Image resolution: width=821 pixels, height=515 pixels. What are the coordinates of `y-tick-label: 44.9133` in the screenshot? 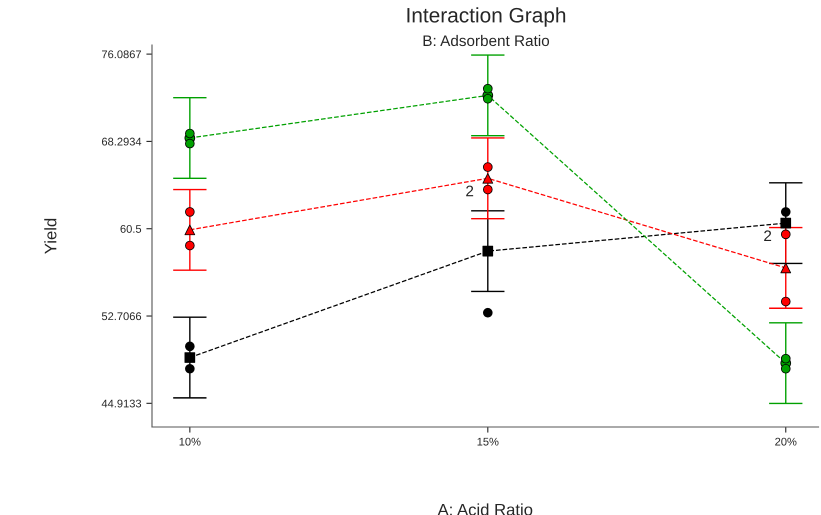 It's located at (122, 404).